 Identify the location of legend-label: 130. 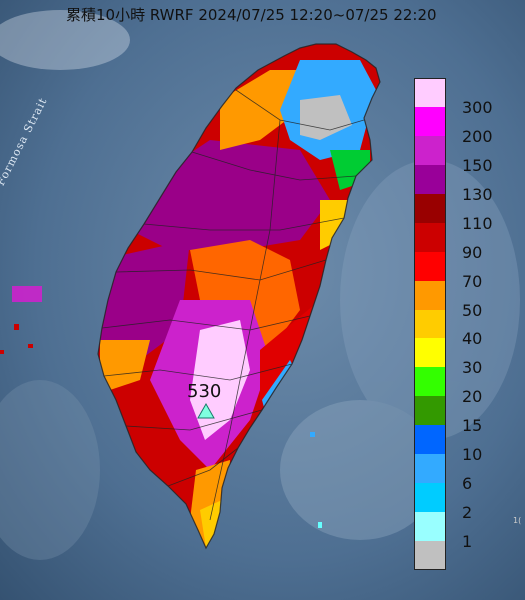
(477, 194).